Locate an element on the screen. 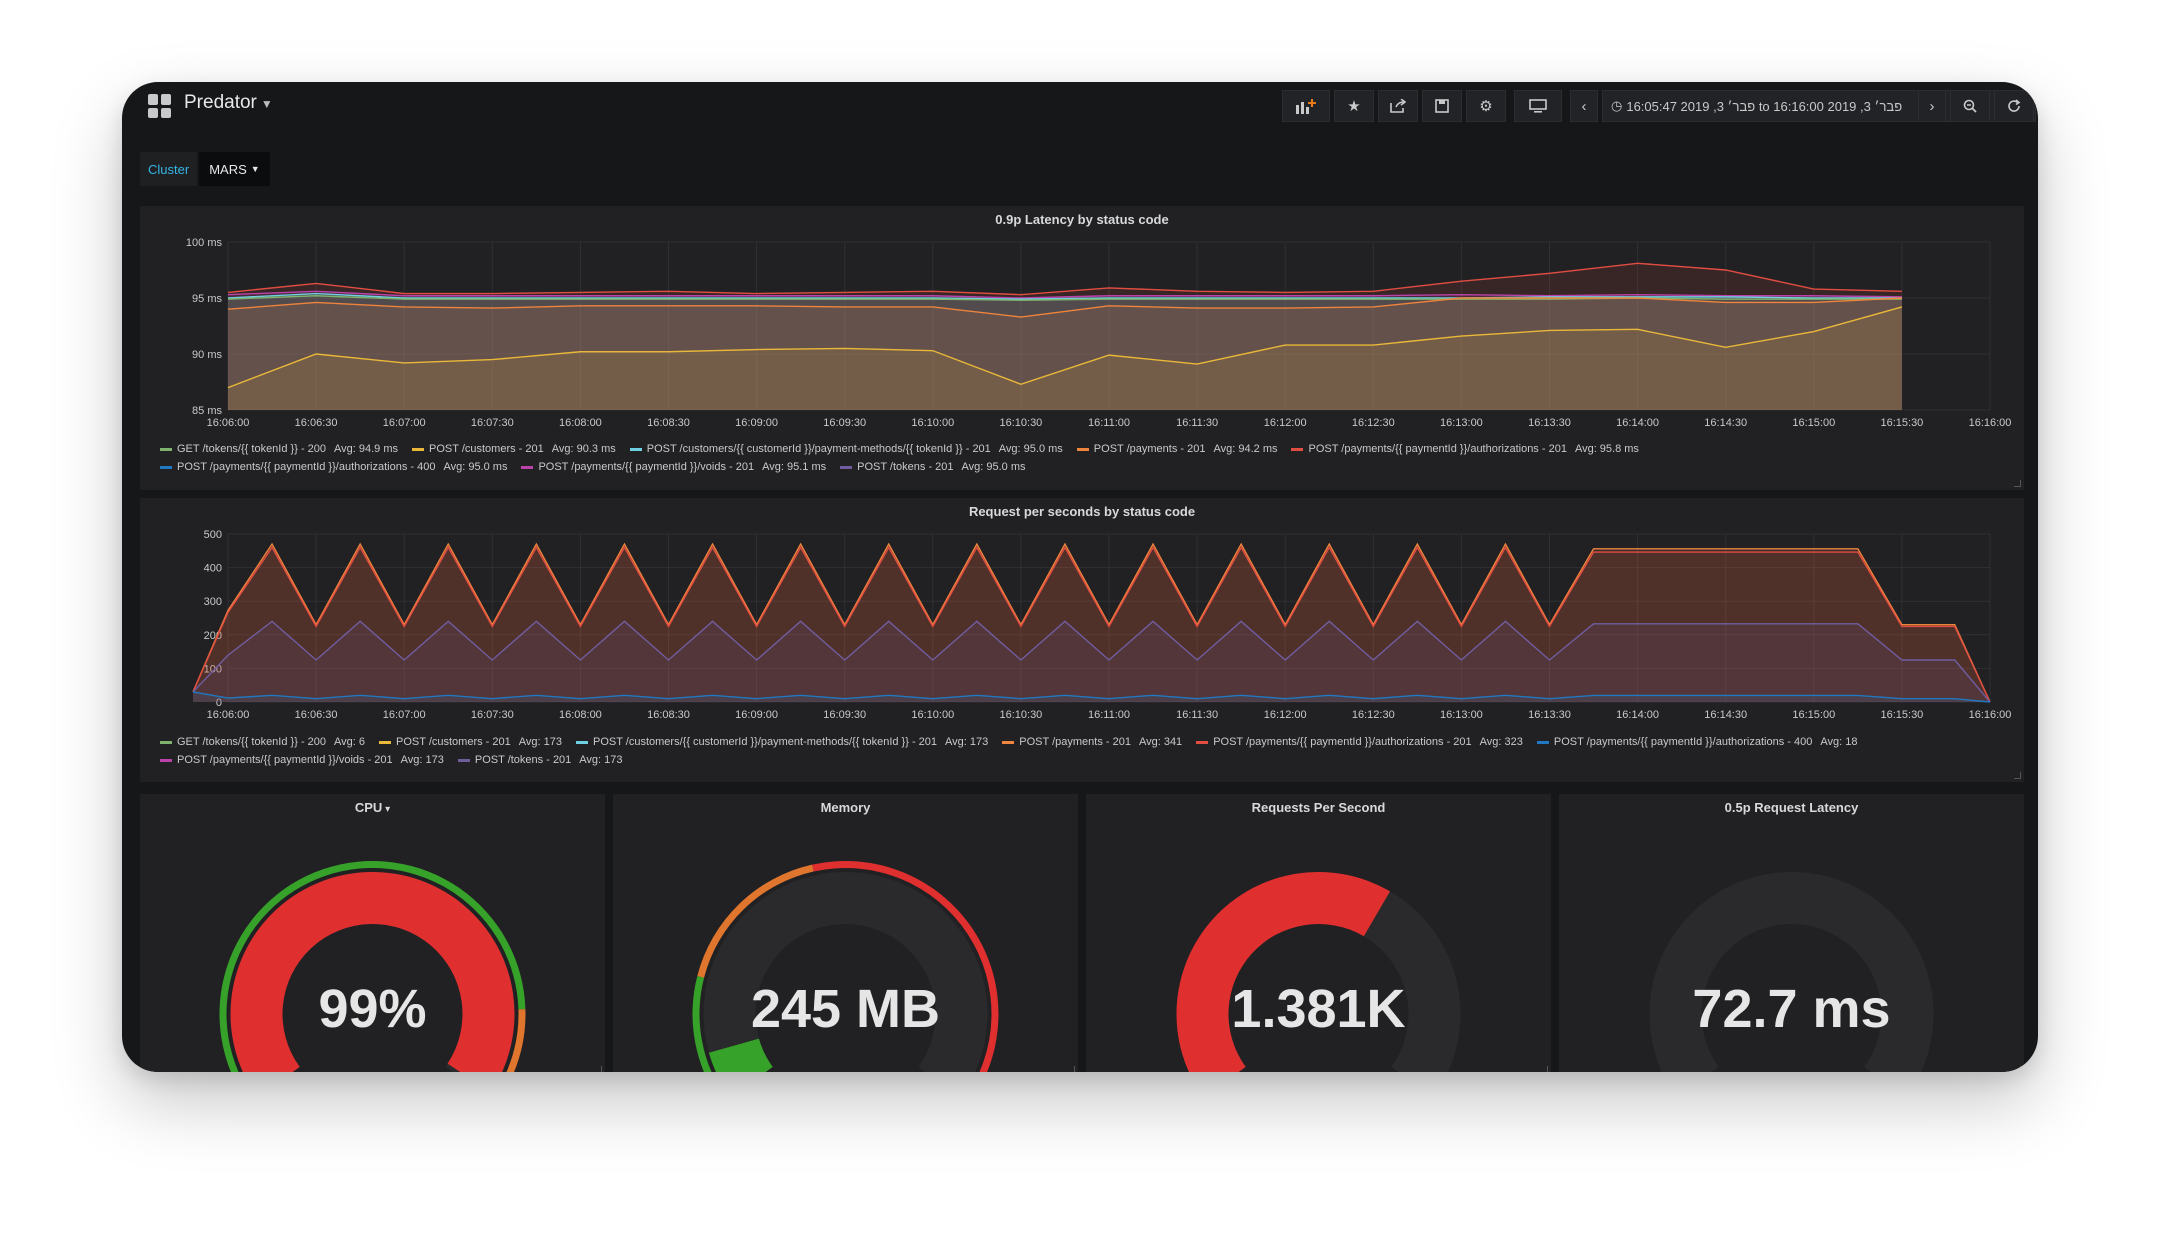  cluster-variable-select: MARS ▼ is located at coordinates (234, 169).